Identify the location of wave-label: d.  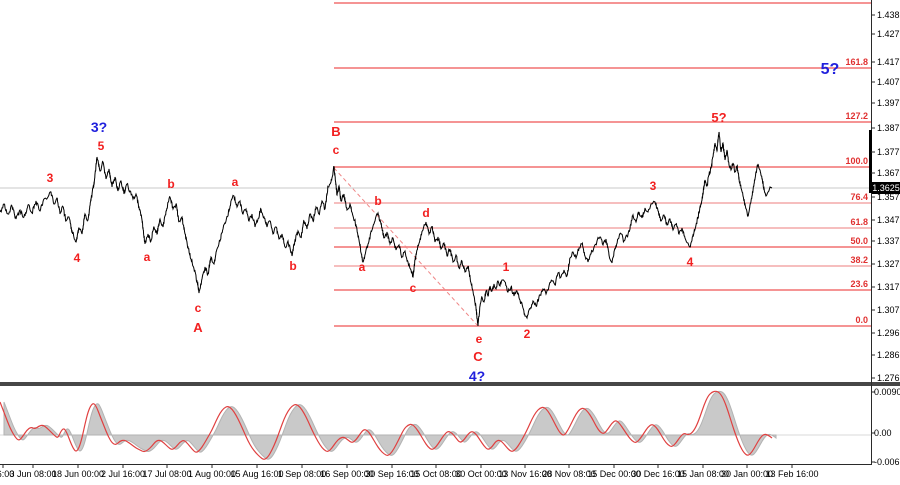
(426, 213).